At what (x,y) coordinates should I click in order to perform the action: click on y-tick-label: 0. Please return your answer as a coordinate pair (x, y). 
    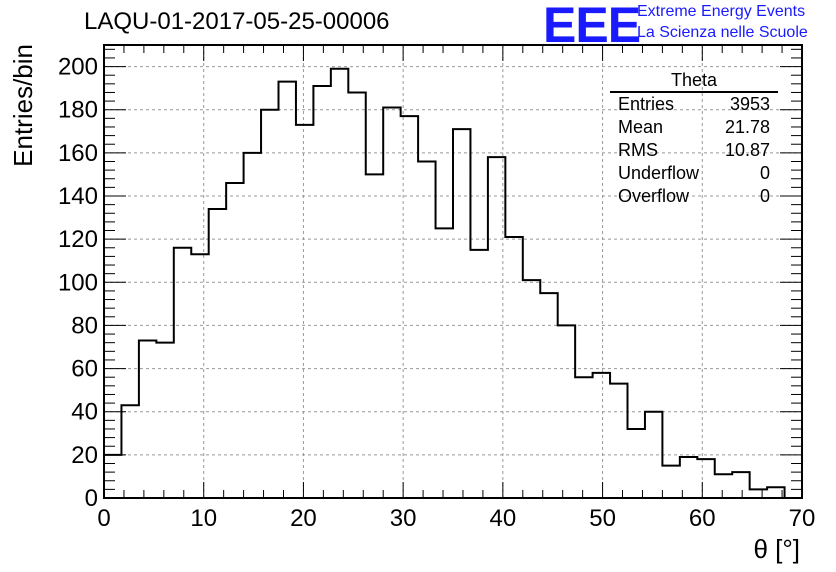
    Looking at the image, I should click on (91, 498).